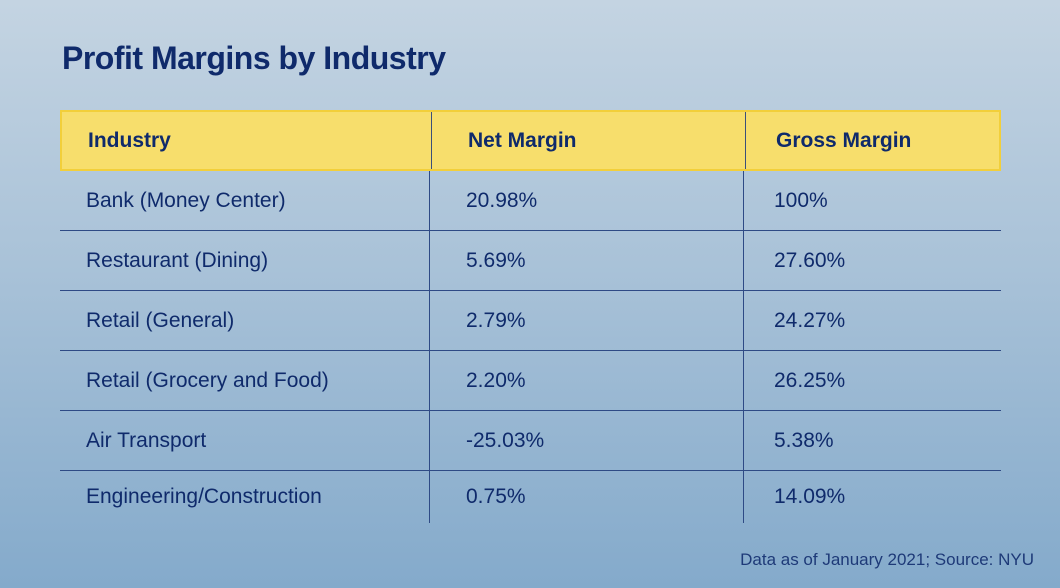 This screenshot has width=1060, height=588. I want to click on table-header-row: Industry Net Margin Gross Margin, so click(530, 140).